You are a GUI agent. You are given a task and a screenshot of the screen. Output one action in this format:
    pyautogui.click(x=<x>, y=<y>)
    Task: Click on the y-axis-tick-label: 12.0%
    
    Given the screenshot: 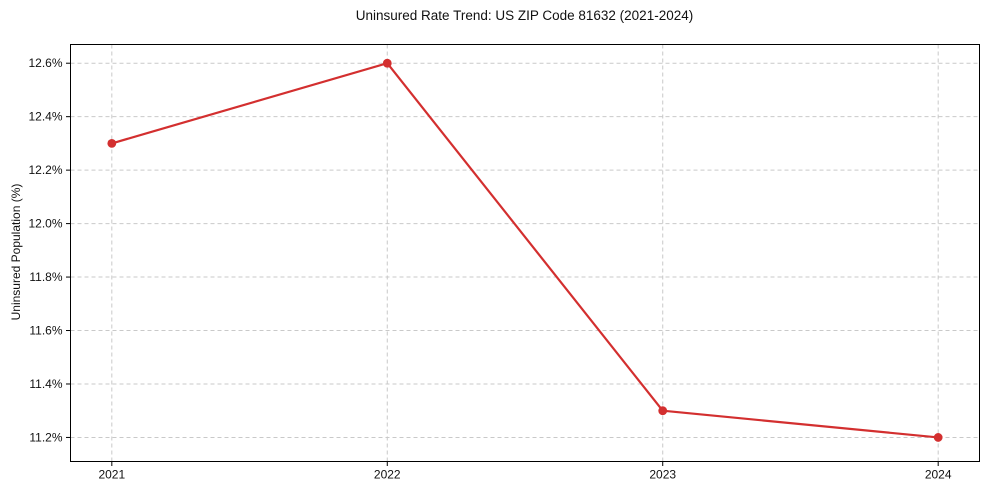 What is the action you would take?
    pyautogui.click(x=45, y=224)
    